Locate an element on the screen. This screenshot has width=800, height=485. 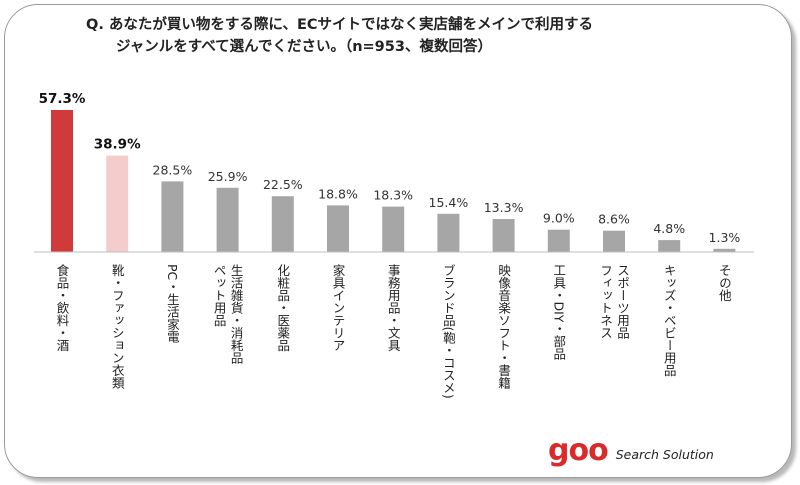
value-label-6: 18.8% is located at coordinates (338, 193).